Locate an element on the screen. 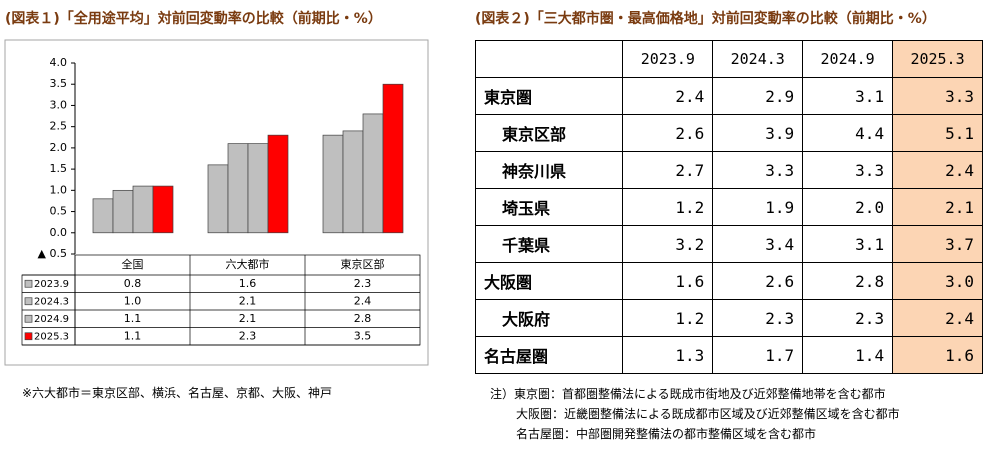  cell: 2.0 is located at coordinates (848, 207).